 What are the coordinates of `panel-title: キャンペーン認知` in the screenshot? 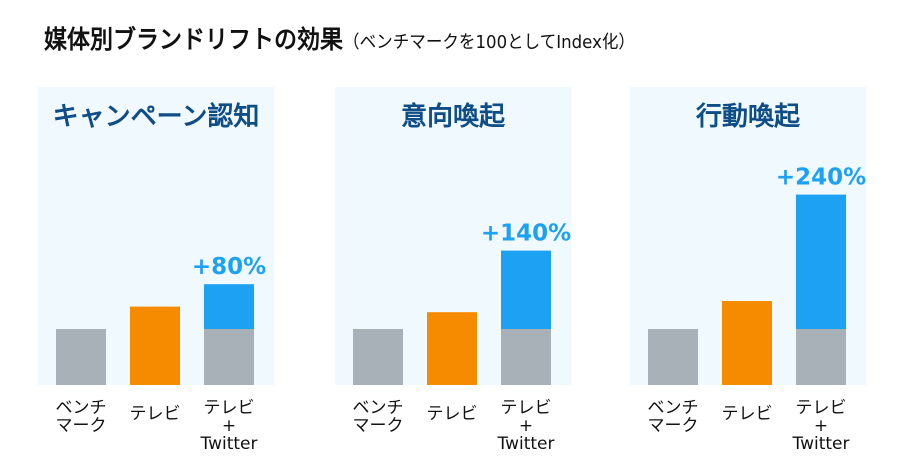 It's located at (156, 116).